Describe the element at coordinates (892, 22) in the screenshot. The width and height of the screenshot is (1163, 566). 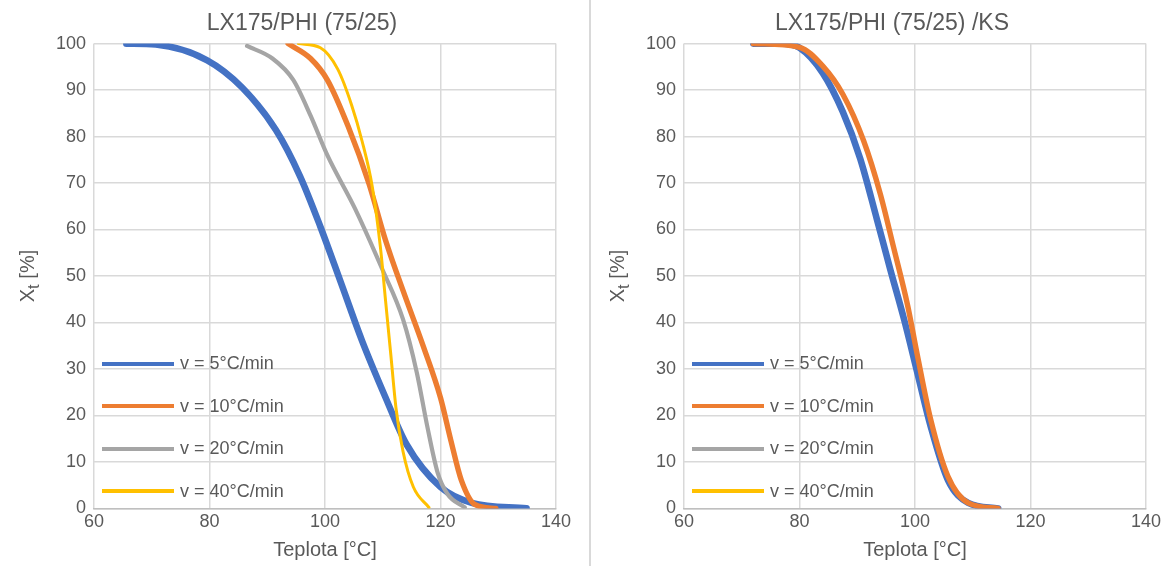
I see `chart-title: LX175/PHI (75/25) /KS` at that location.